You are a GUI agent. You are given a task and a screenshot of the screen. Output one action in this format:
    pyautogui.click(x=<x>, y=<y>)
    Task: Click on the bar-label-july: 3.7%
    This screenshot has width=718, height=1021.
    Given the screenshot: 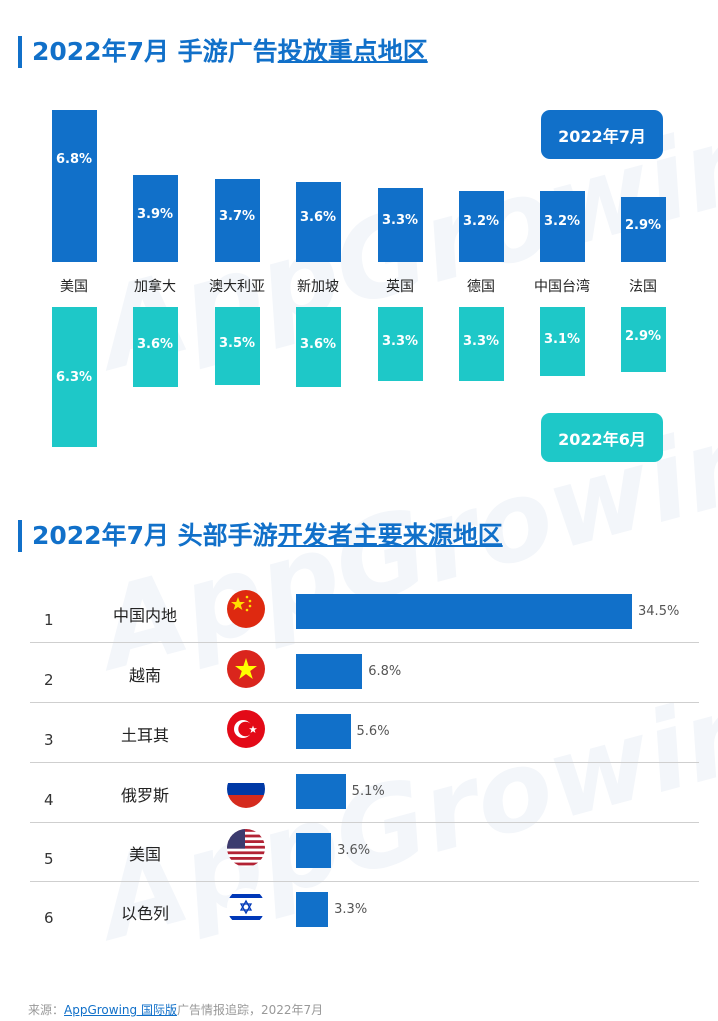 What is the action you would take?
    pyautogui.click(x=237, y=216)
    